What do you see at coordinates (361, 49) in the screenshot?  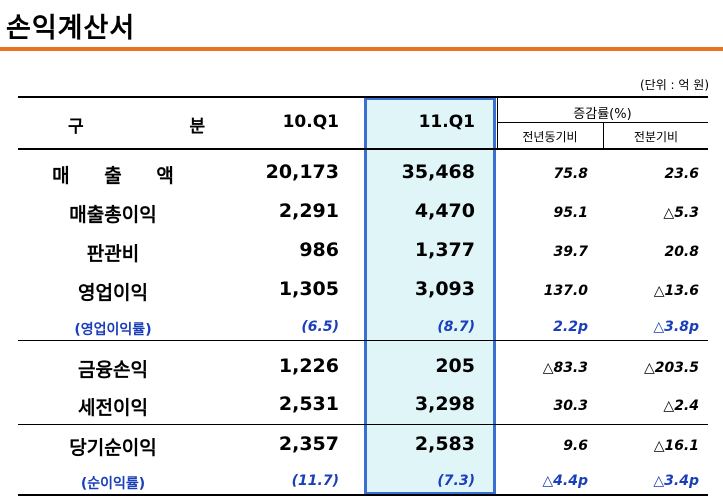 I see `title-underline` at bounding box center [361, 49].